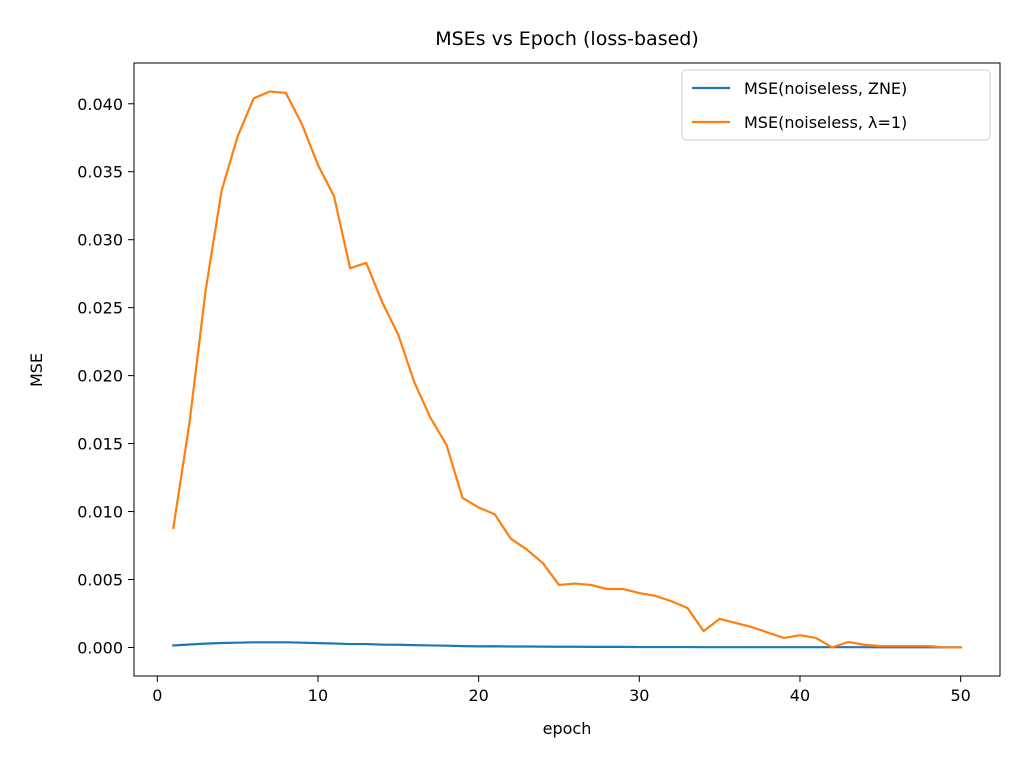 The image size is (1024, 768). I want to click on y-tick-label: 0.025, so click(100, 308).